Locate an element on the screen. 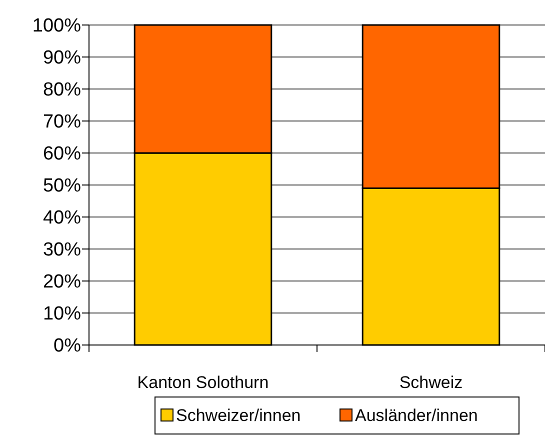 This screenshot has width=545, height=437. y-tick-label: 90% is located at coordinates (62, 58).